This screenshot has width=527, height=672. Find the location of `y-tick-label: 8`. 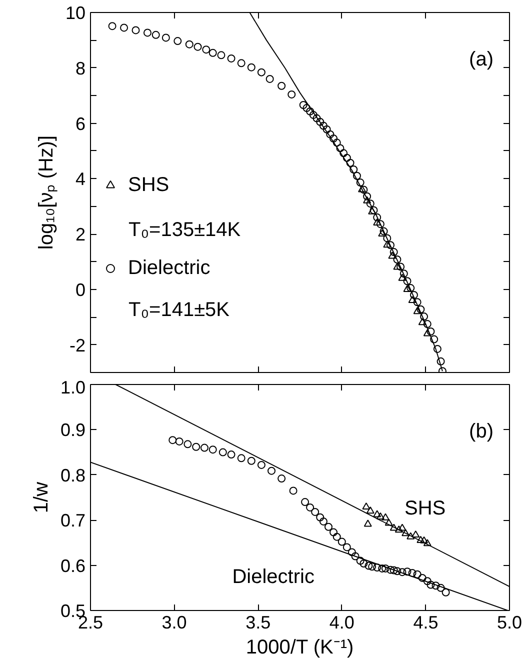

y-tick-label: 8 is located at coordinates (80, 68).